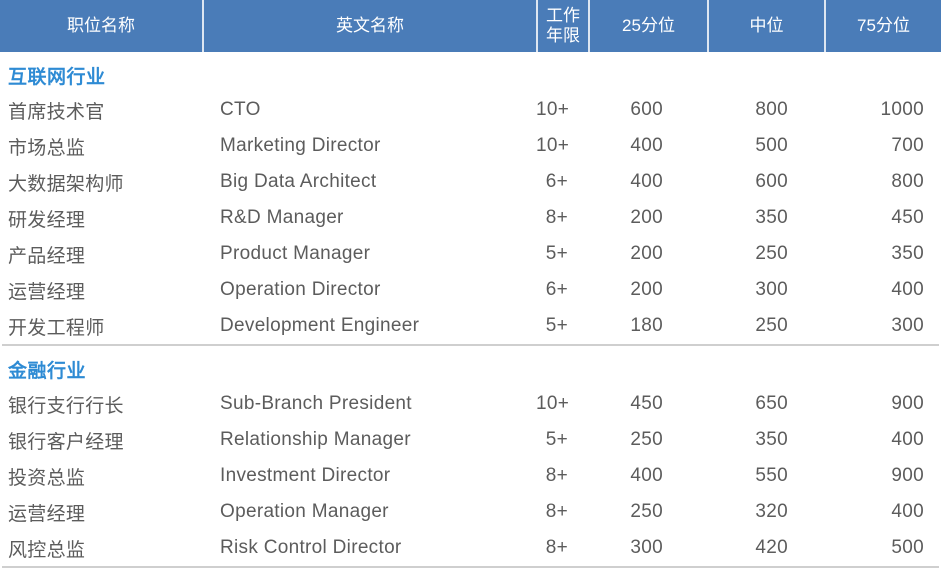  I want to click on cell-25th-percentile: 180, so click(646, 325).